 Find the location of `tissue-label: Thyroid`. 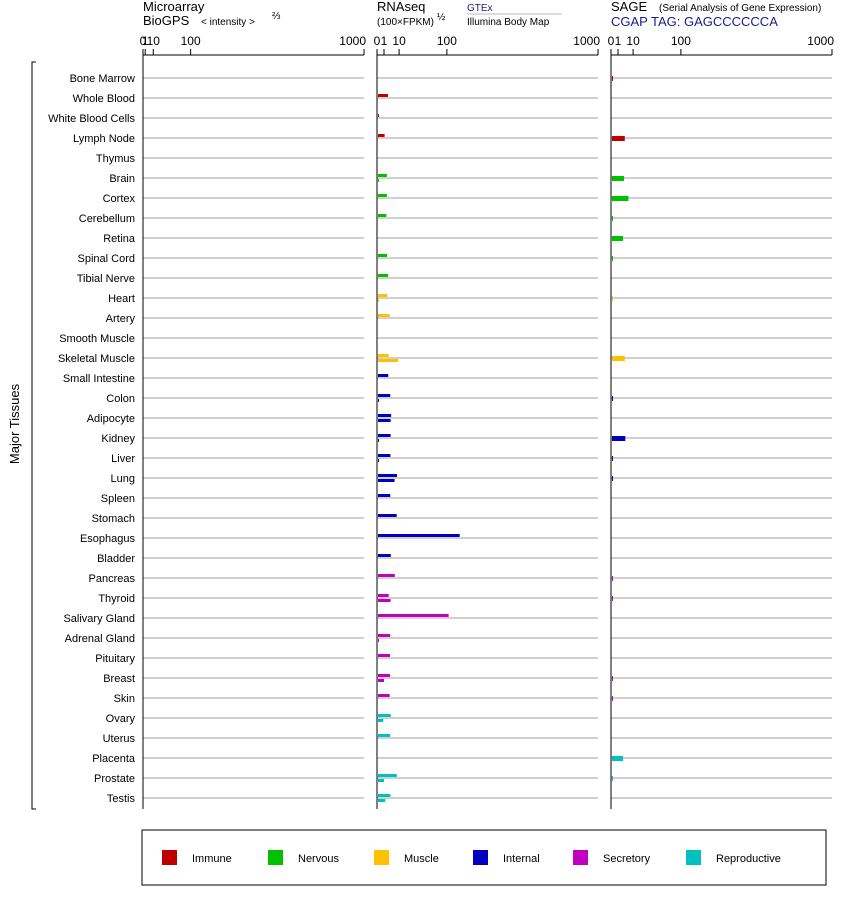

tissue-label: Thyroid is located at coordinates (116, 599).